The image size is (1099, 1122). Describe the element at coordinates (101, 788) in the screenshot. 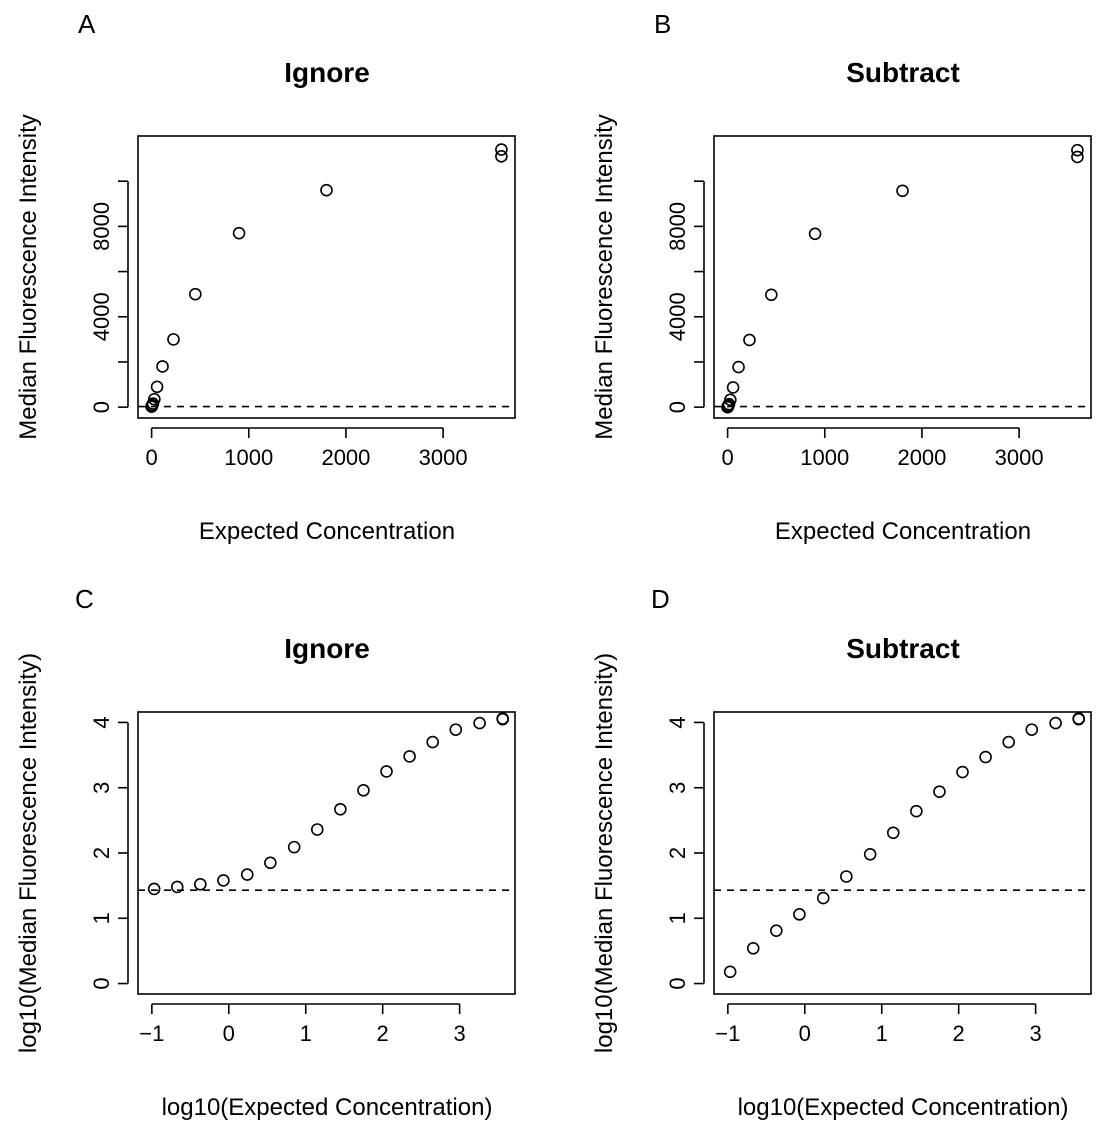

I see `y-tick-label-c: 3` at that location.